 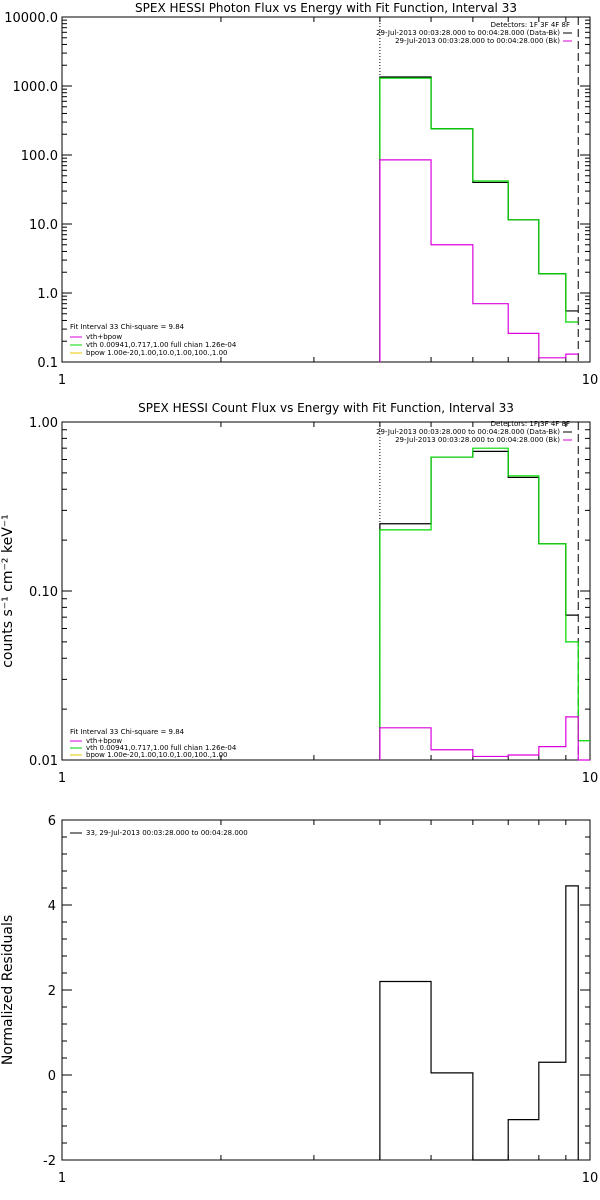 I want to click on panel2-series-3-step-line, so click(x=484, y=738).